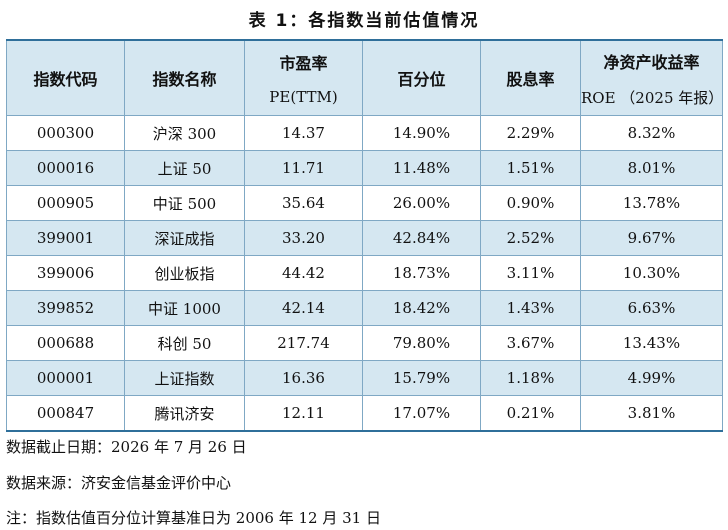 This screenshot has height=530, width=728. Describe the element at coordinates (530, 238) in the screenshot. I see `cell-dividend-yield: 2.52%` at that location.